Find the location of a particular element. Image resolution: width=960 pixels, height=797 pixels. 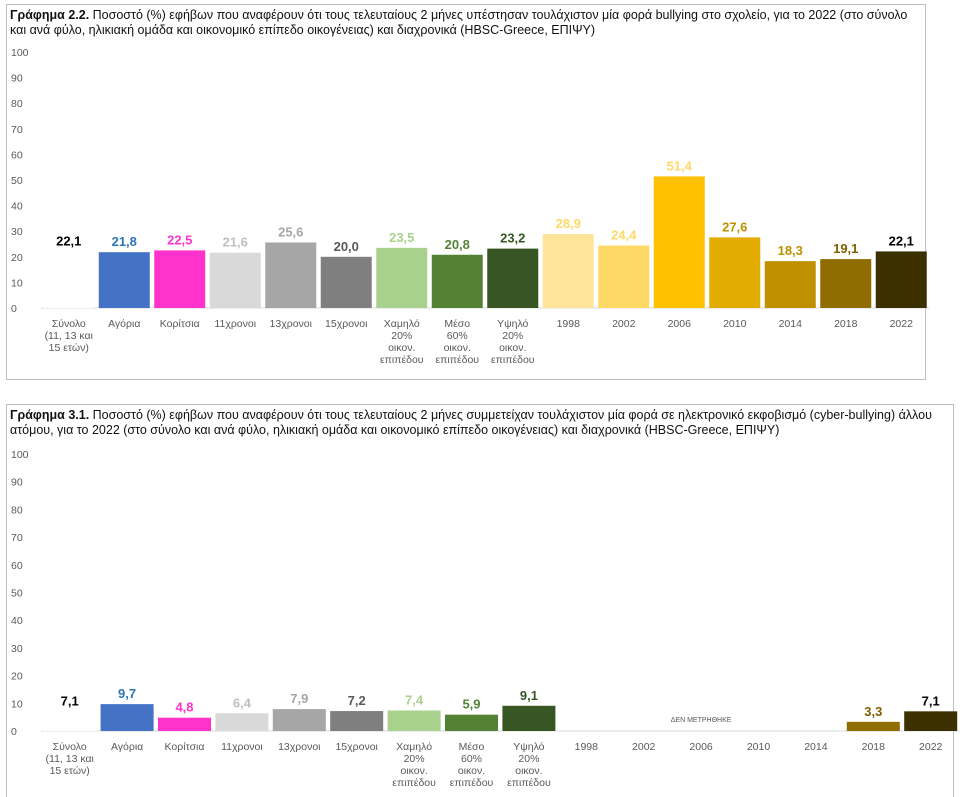

data-label: 28,9 is located at coordinates (568, 223).